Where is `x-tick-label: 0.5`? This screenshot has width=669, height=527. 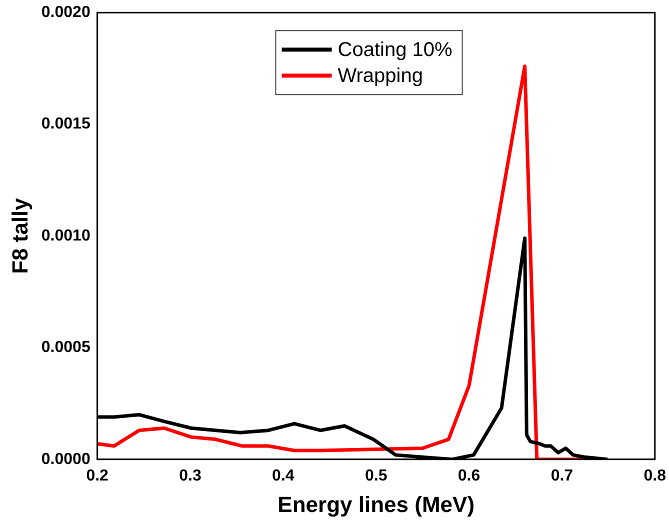
x-tick-label: 0.5 is located at coordinates (376, 475).